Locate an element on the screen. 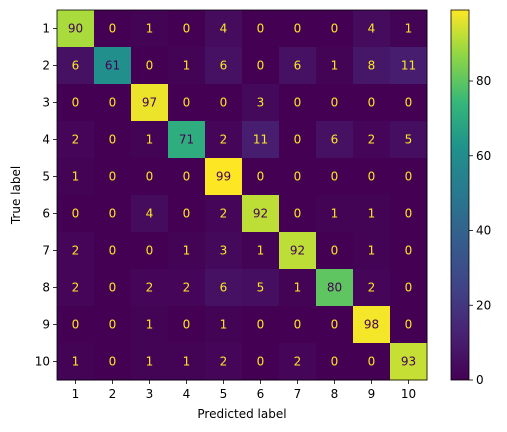  cell-value-label: 11 is located at coordinates (408, 66).